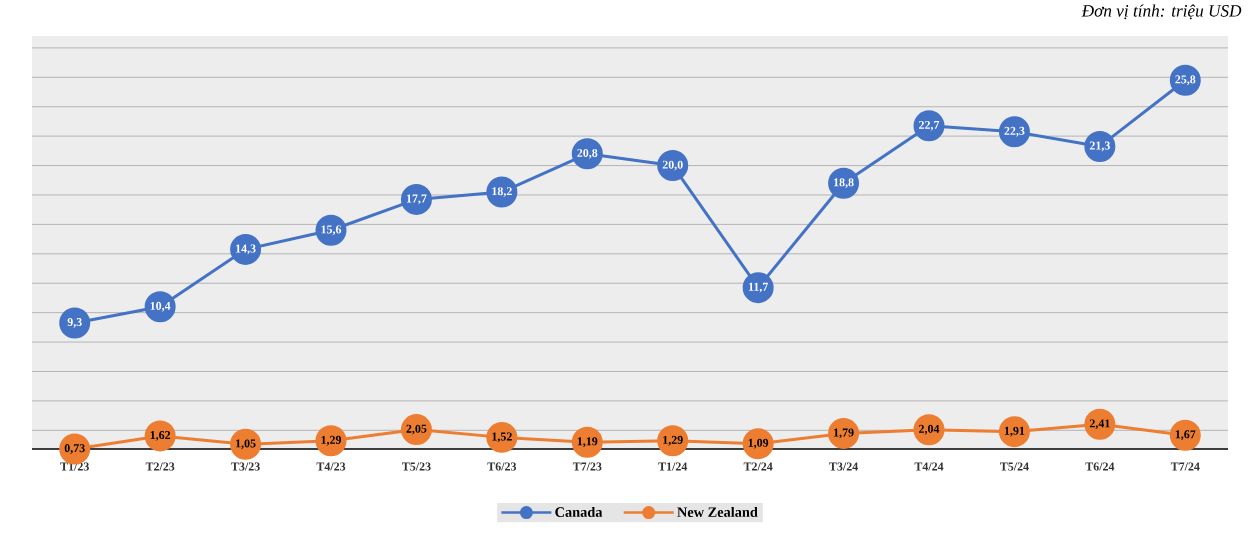 The height and width of the screenshot is (542, 1249). I want to click on data-label: 1,67, so click(1185, 435).